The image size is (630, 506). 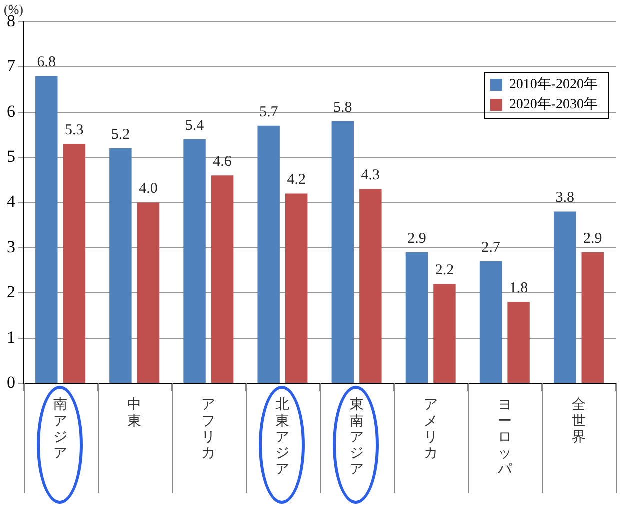 I want to click on data-label: 2.2, so click(x=444, y=270).